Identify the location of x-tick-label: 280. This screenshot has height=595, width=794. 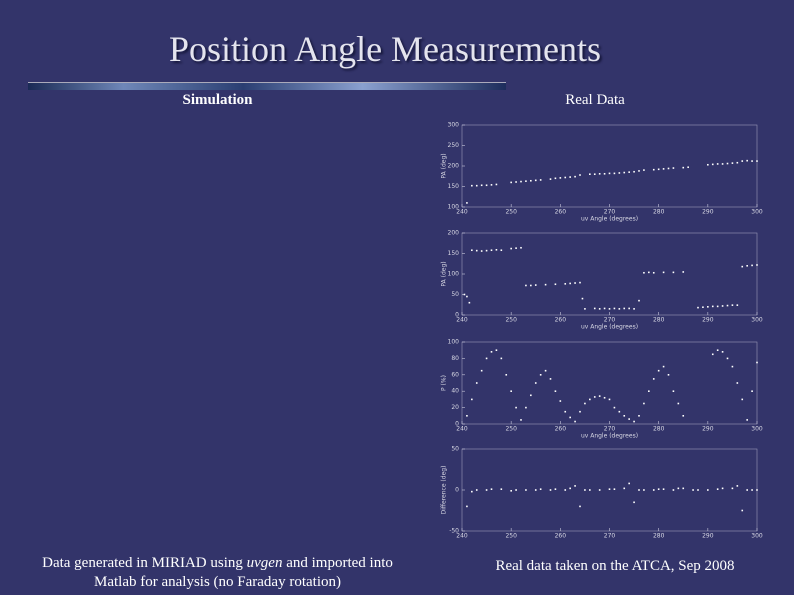
(659, 429).